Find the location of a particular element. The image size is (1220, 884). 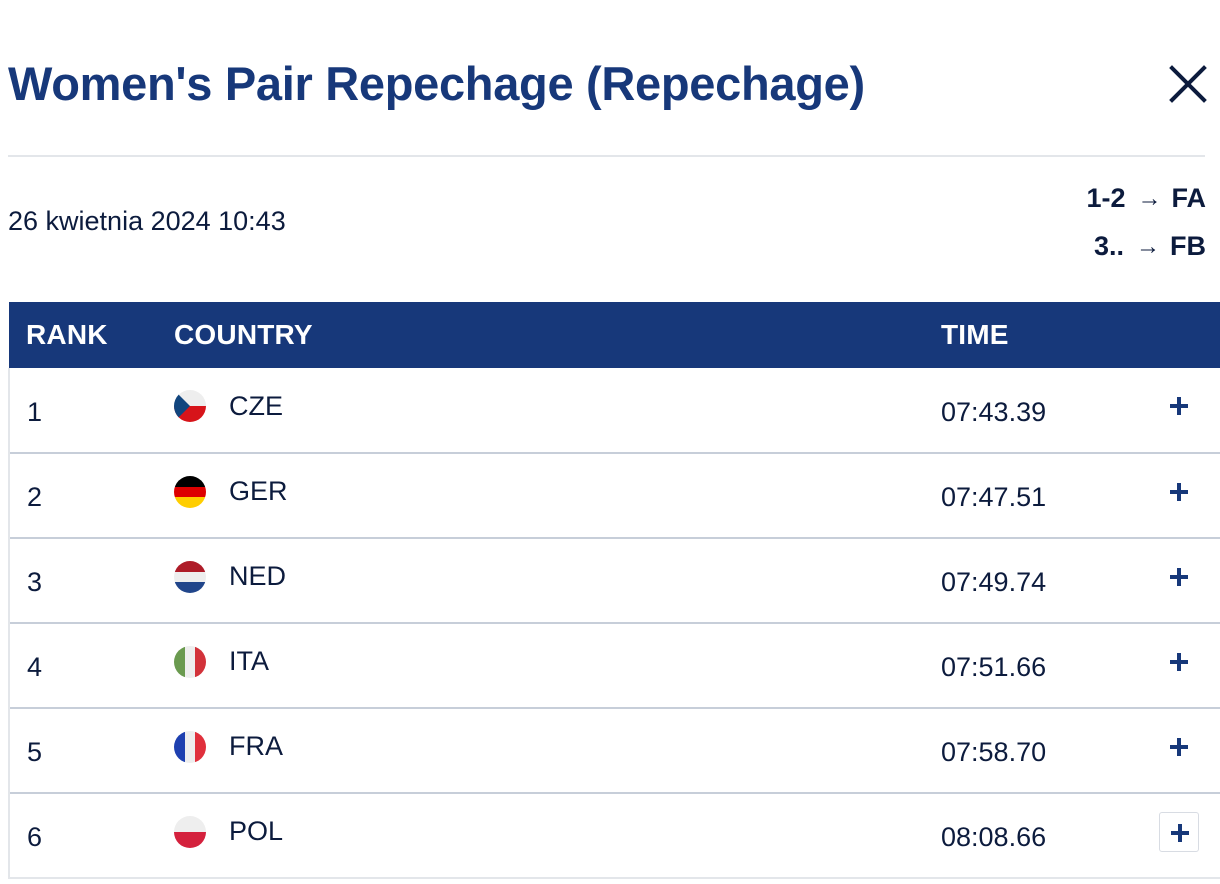

progression-rule: 3.. → FB is located at coordinates (1146, 250).